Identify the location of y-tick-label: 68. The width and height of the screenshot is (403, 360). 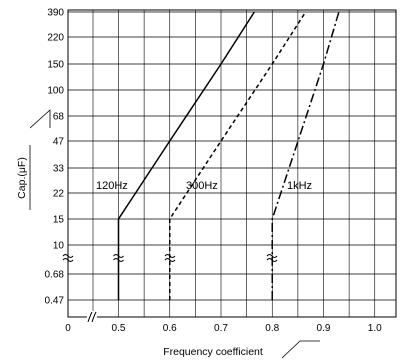
(59, 117).